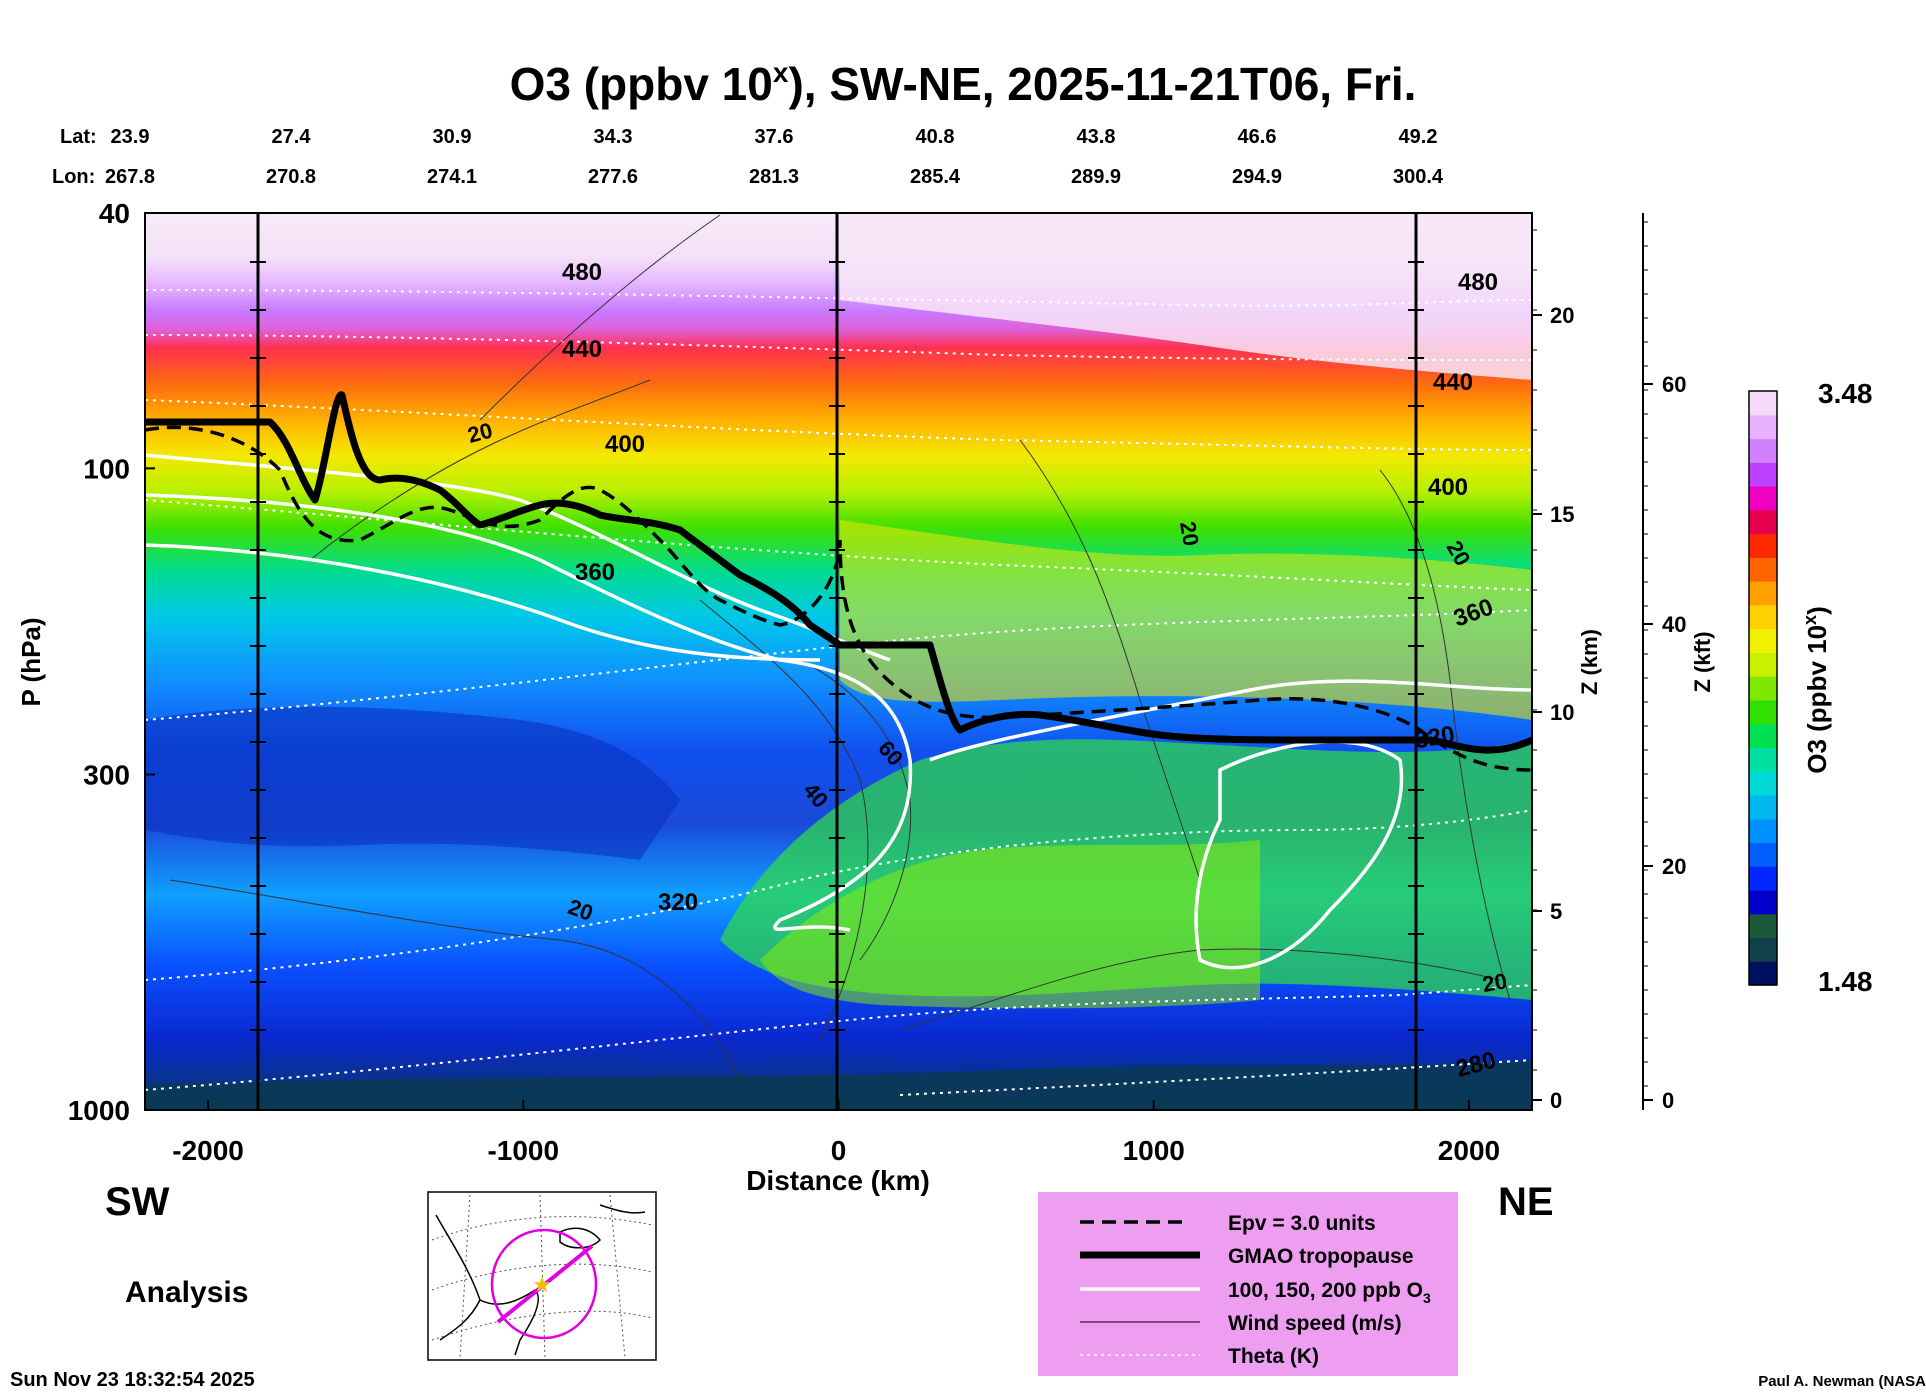 Image resolution: width=1926 pixels, height=1394 pixels. I want to click on y-axis-pressure: 40 100 300 1000, so click(111, 662).